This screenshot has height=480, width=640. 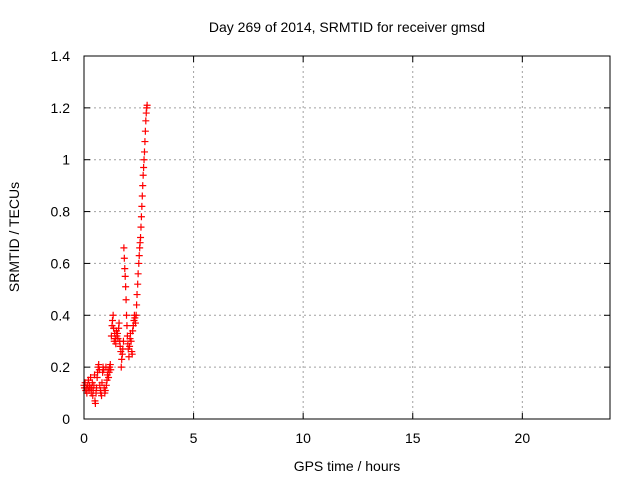 What do you see at coordinates (194, 438) in the screenshot?
I see `x-tick-label: 5` at bounding box center [194, 438].